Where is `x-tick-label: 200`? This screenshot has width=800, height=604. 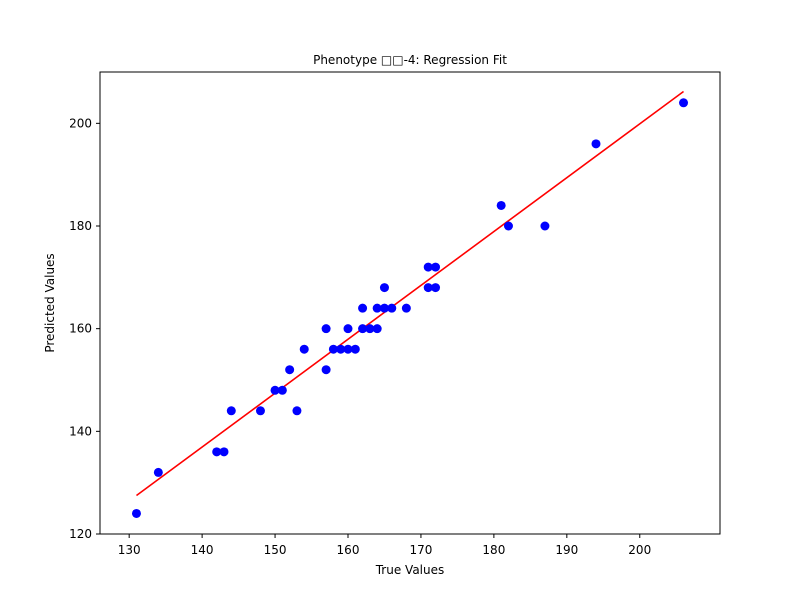 x-tick-label: 200 is located at coordinates (639, 550).